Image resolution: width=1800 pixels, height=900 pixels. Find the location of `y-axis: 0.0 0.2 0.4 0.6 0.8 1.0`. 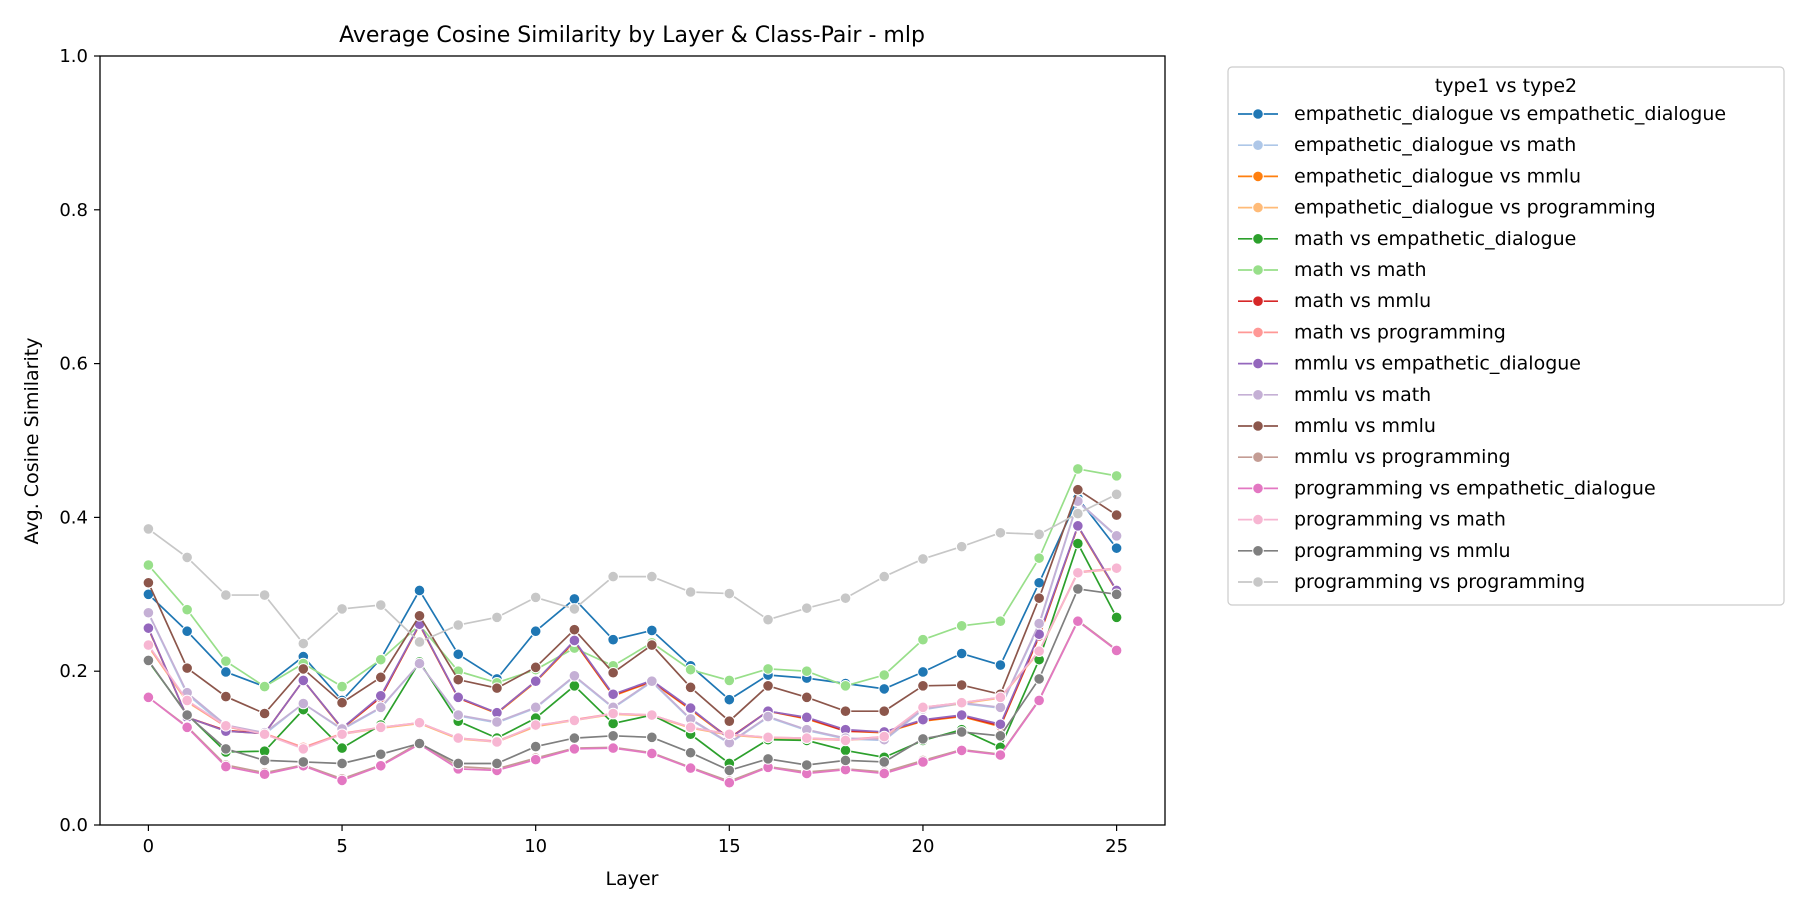

y-axis: 0.0 0.2 0.4 0.6 0.8 1.0 is located at coordinates (79, 441).